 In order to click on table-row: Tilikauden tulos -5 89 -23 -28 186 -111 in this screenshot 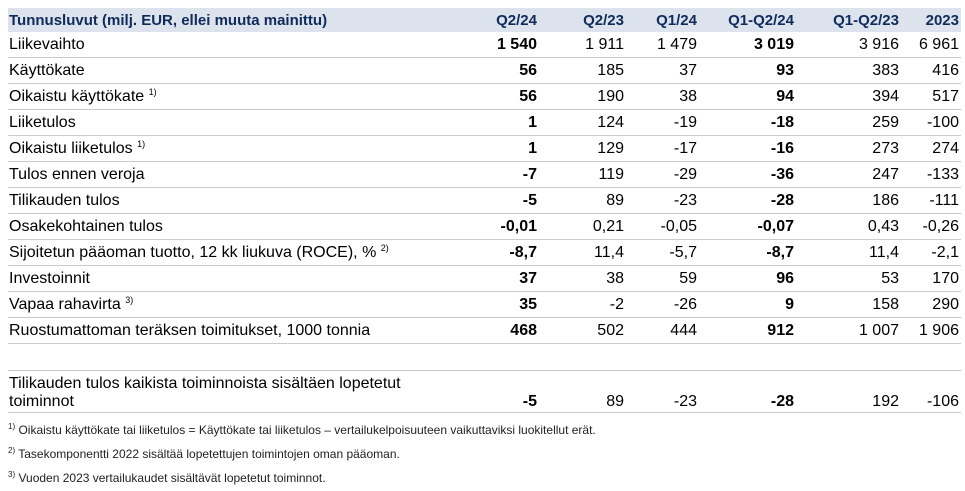, I will do `click(484, 200)`.